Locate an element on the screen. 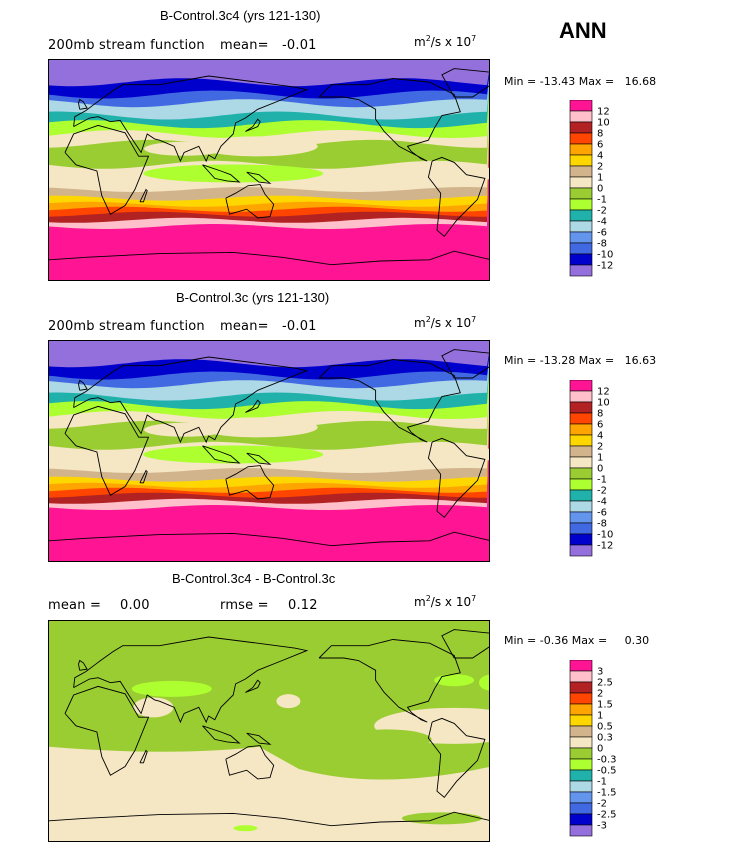 The width and height of the screenshot is (733, 847). panel-3-mean-label: mean = is located at coordinates (75, 605).